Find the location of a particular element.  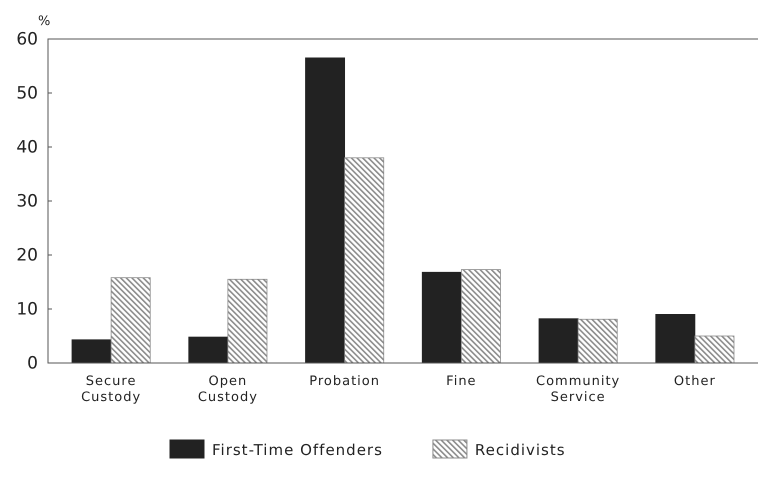

legend-label: First-Time Offenders is located at coordinates (297, 450).